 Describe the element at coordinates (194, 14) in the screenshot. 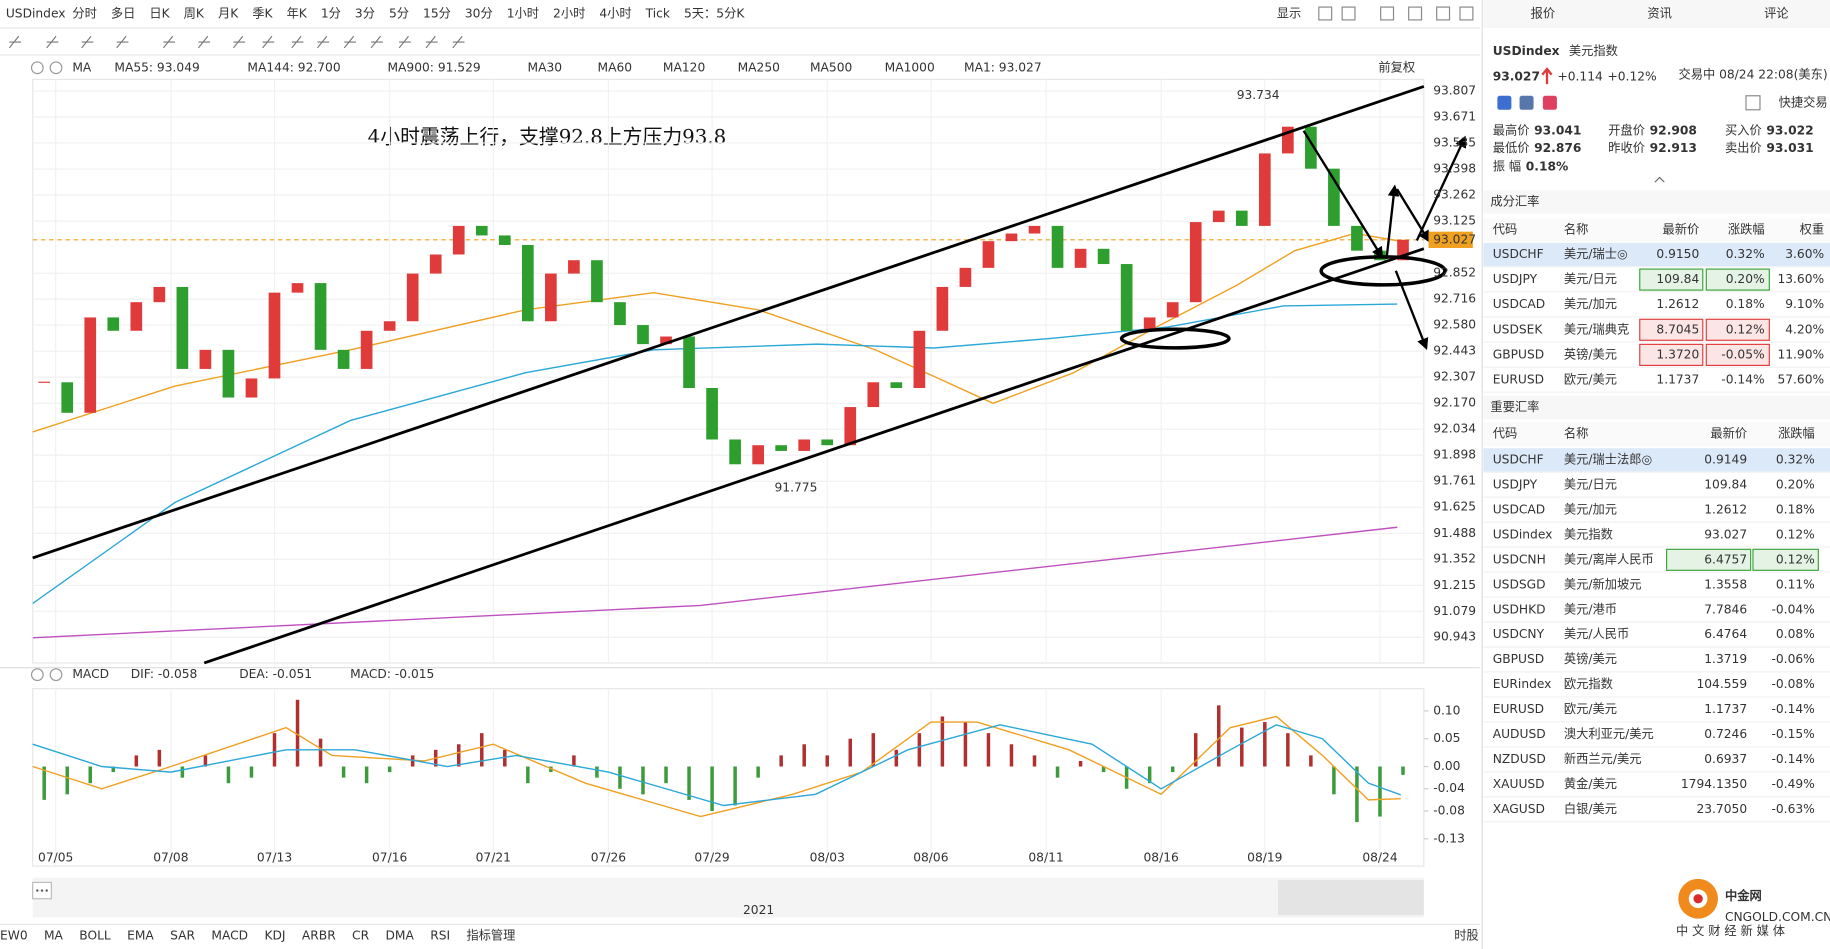

I see `period-tab: 周K` at that location.